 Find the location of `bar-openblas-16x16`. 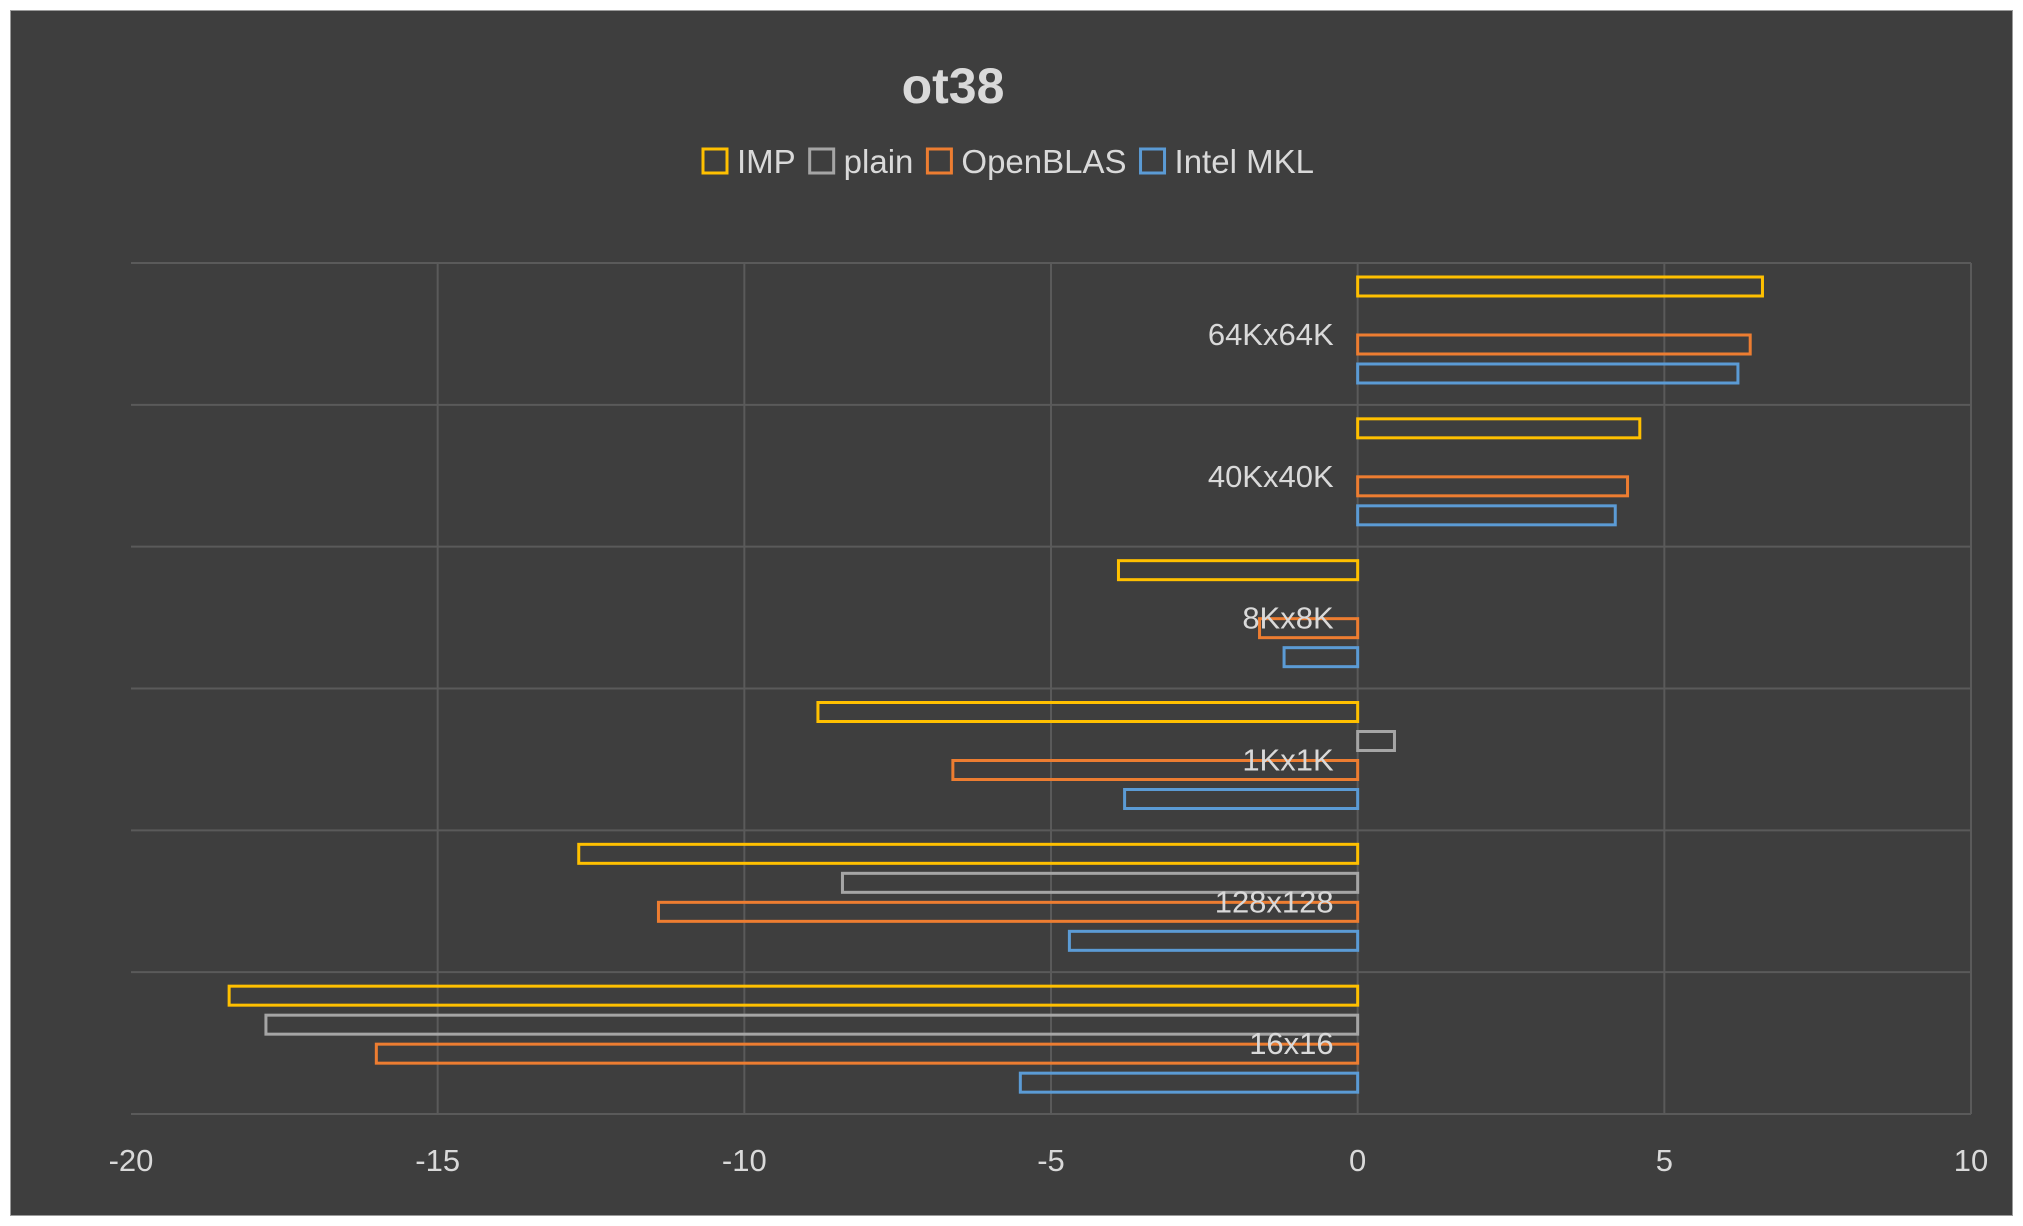

bar-openblas-16x16 is located at coordinates (867, 1053).